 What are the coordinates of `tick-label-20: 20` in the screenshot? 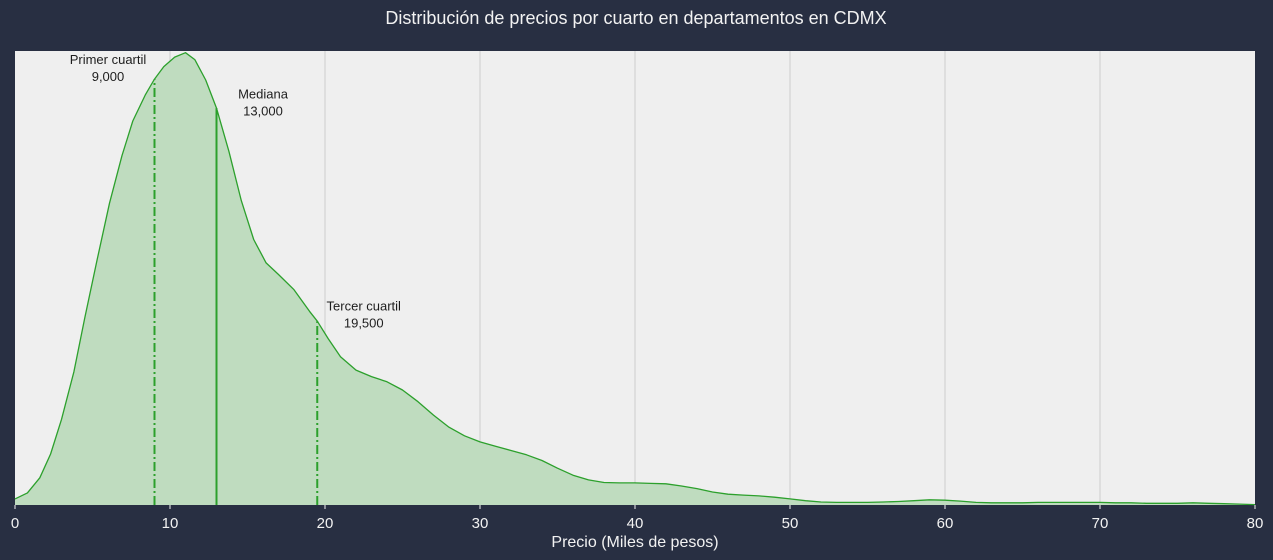 It's located at (325, 523).